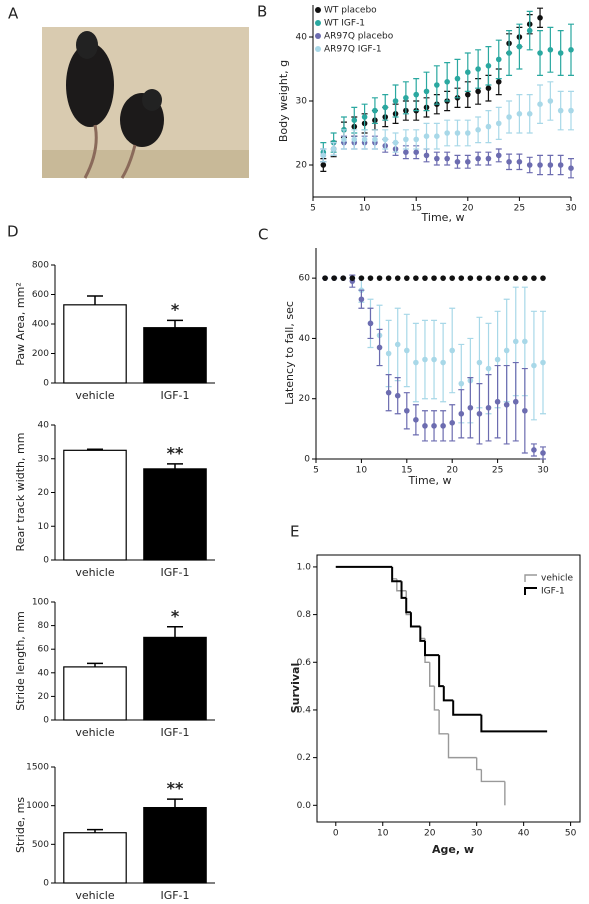  Describe the element at coordinates (304, 758) in the screenshot. I see `y-tick-label: 0.2` at that location.